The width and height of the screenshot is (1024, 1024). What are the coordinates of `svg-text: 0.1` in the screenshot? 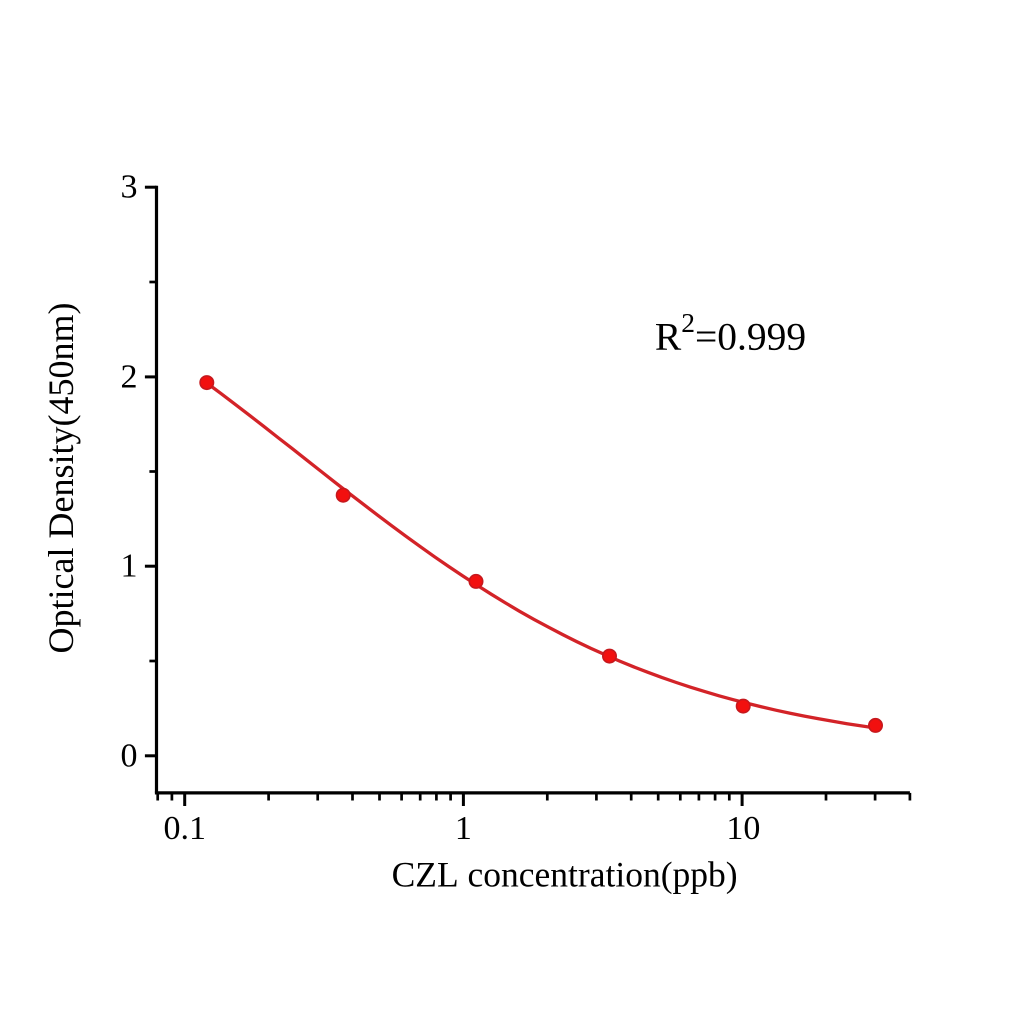 It's located at (184, 828).